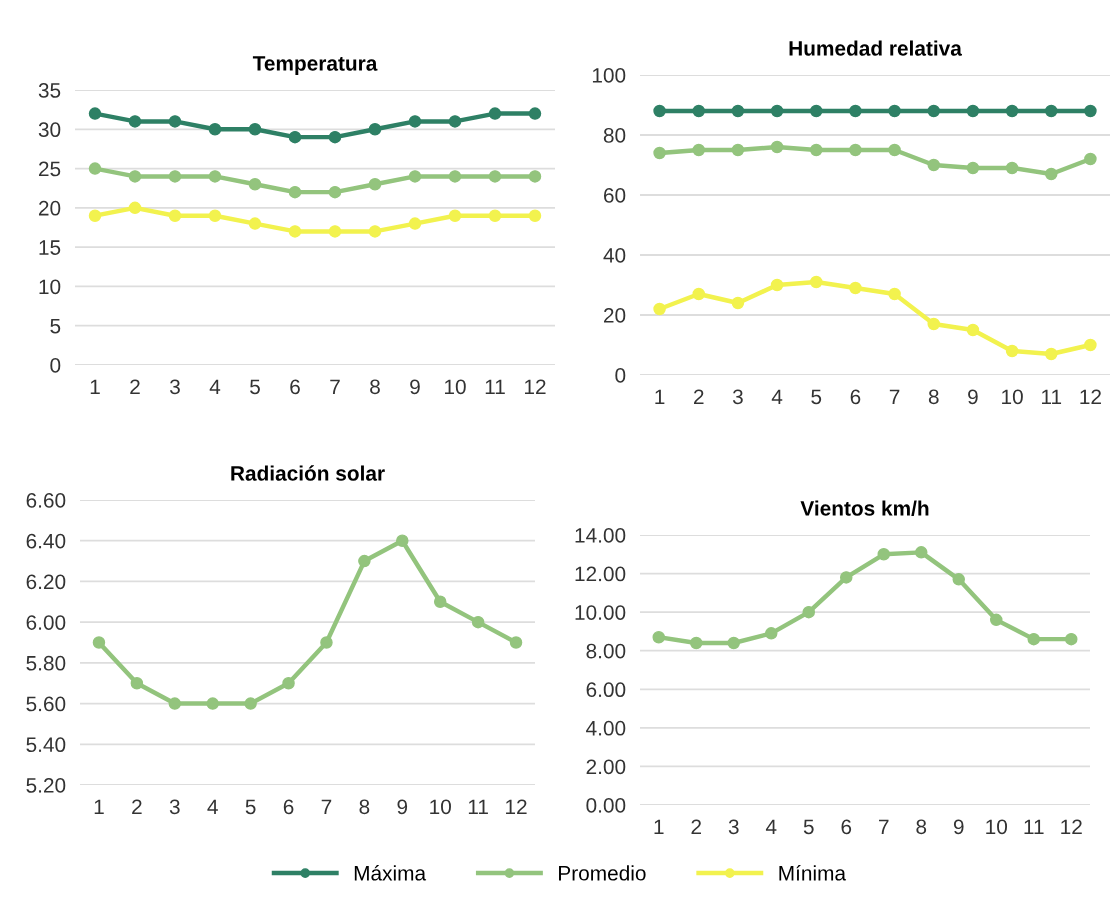 Image resolution: width=1120 pixels, height=908 pixels. Describe the element at coordinates (50, 247) in the screenshot. I see `y-tick-label: 15` at that location.